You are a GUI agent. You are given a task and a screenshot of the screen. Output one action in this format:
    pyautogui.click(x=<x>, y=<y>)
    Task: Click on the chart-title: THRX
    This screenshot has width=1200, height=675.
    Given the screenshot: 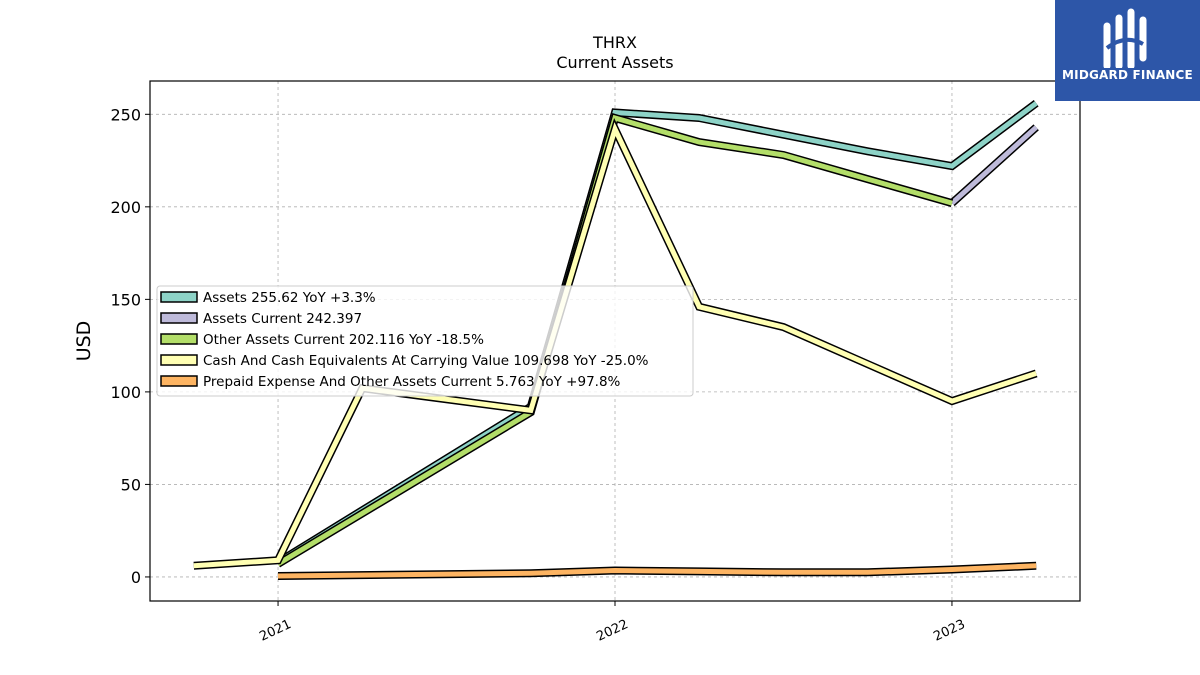 What is the action you would take?
    pyautogui.click(x=614, y=42)
    